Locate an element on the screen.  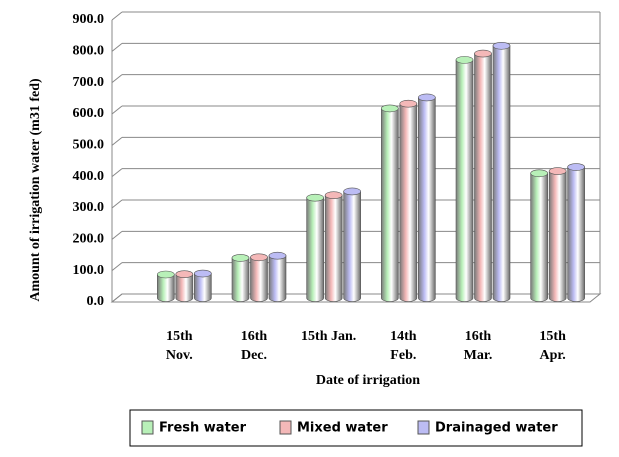
x-tick-label: 16th Dec. is located at coordinates (254, 346).